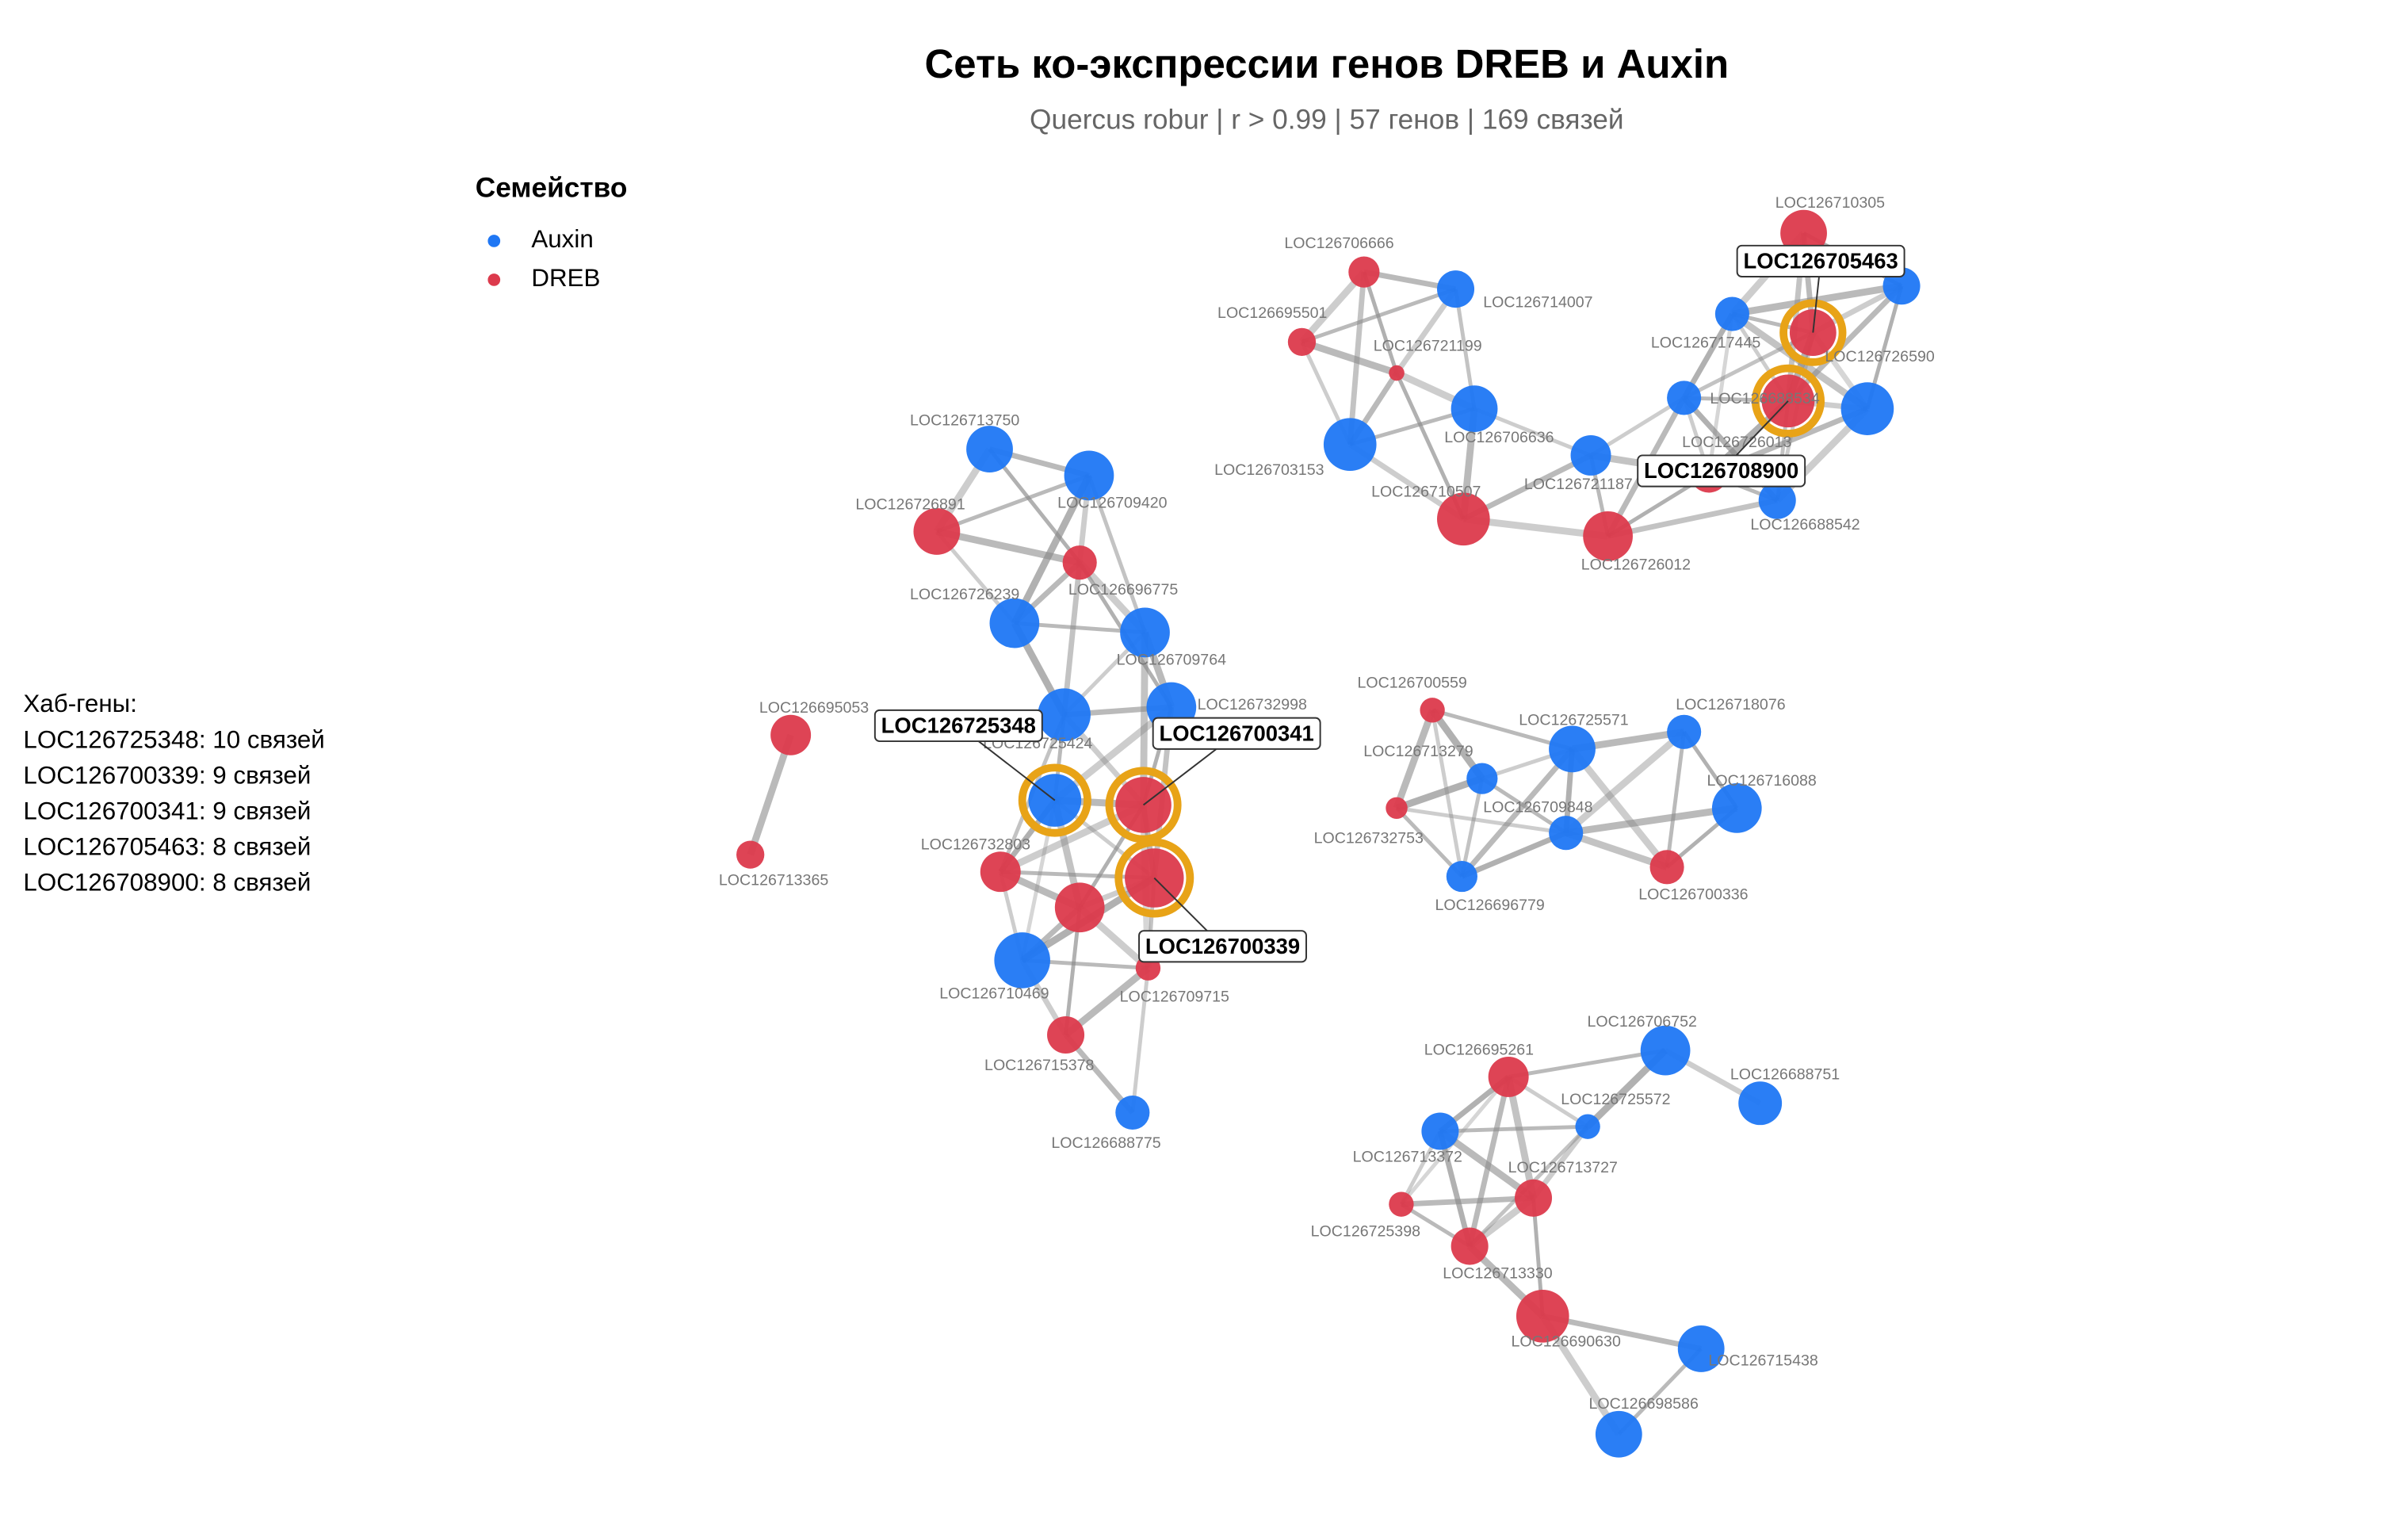  I want to click on node-label: LOC126721199, so click(1428, 346).